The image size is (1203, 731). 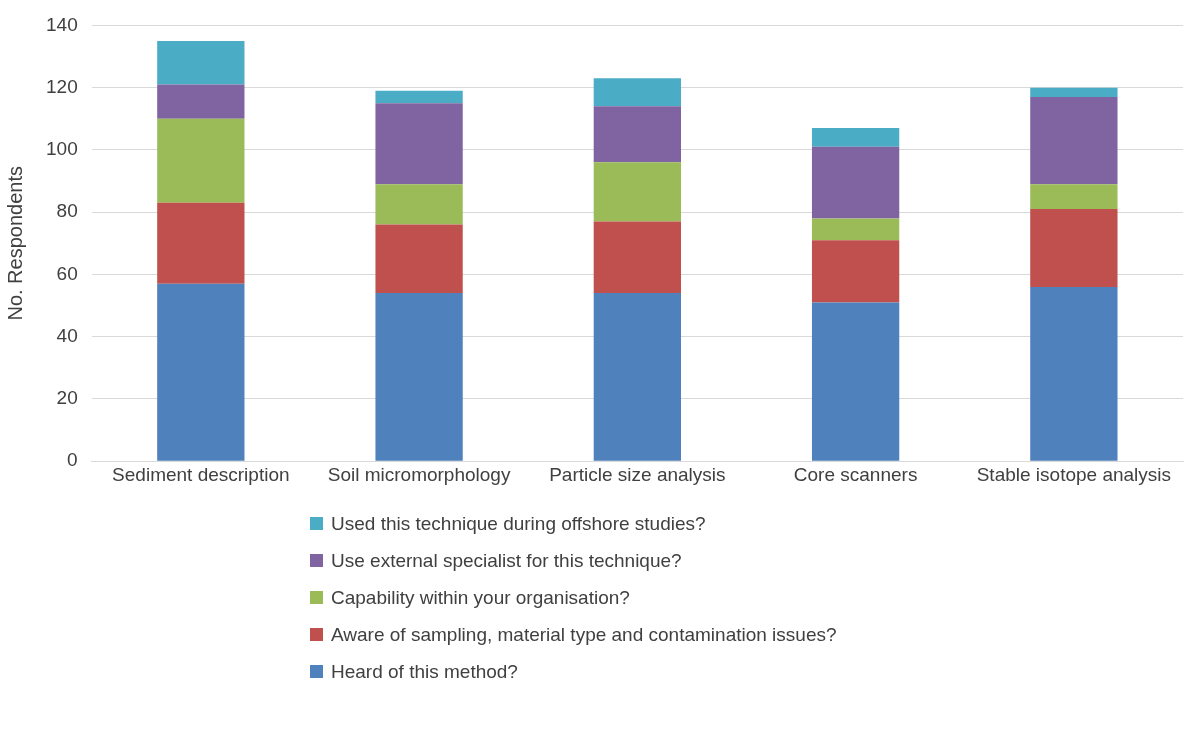 I want to click on legend-label: Use external specialist for this technique?, so click(x=506, y=560).